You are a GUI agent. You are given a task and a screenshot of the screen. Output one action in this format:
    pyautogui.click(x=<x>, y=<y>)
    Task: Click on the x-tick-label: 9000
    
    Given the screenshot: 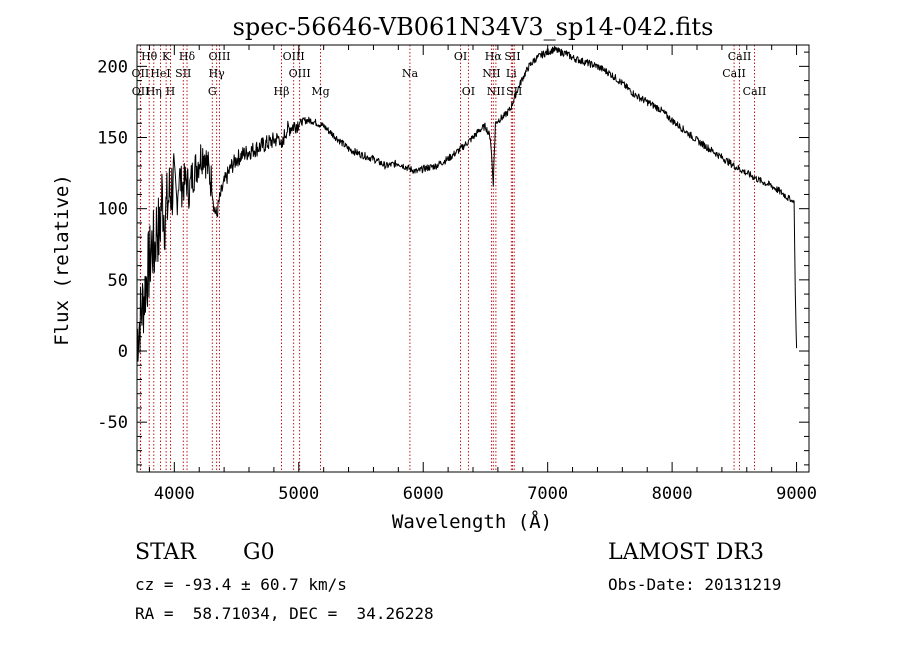 What is the action you would take?
    pyautogui.click(x=796, y=494)
    